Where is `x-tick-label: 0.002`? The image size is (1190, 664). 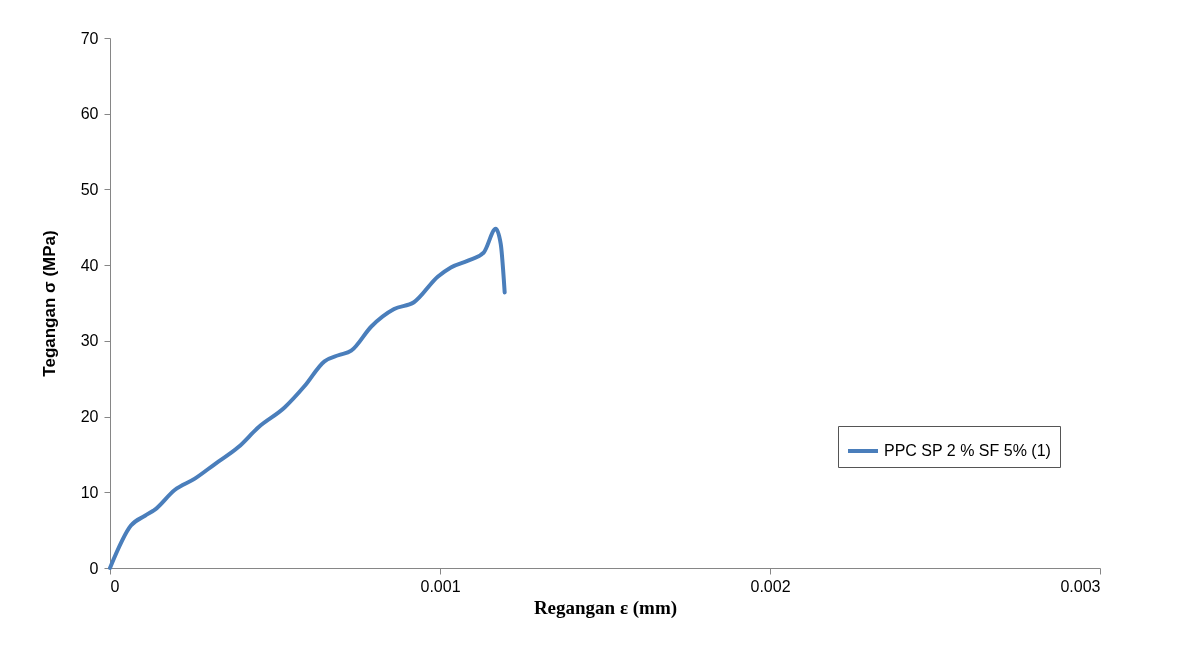
x-tick-label: 0.002 is located at coordinates (770, 586).